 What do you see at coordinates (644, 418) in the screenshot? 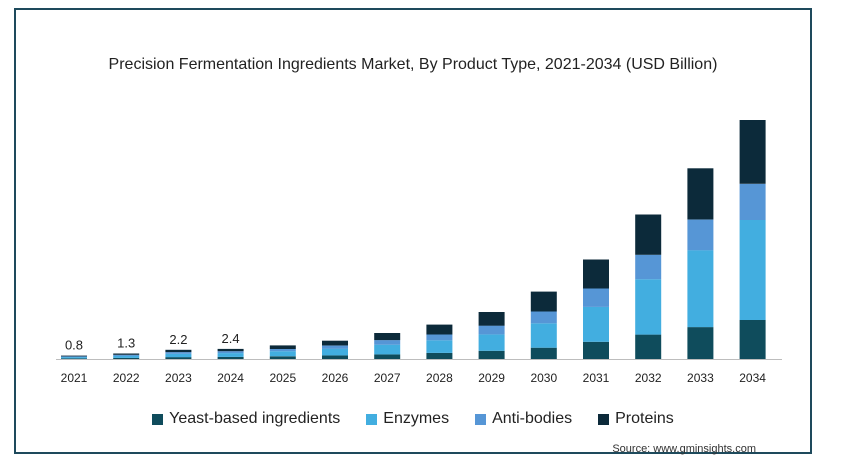
I see `legend-label: Proteins` at bounding box center [644, 418].